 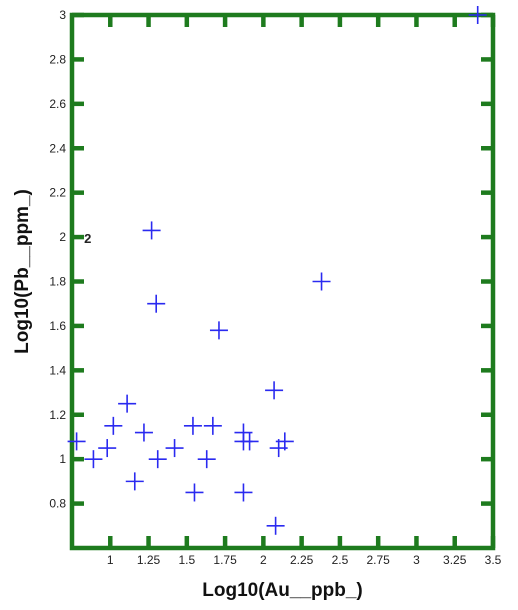 What do you see at coordinates (340, 560) in the screenshot?
I see `x-tick-label: 2.5` at bounding box center [340, 560].